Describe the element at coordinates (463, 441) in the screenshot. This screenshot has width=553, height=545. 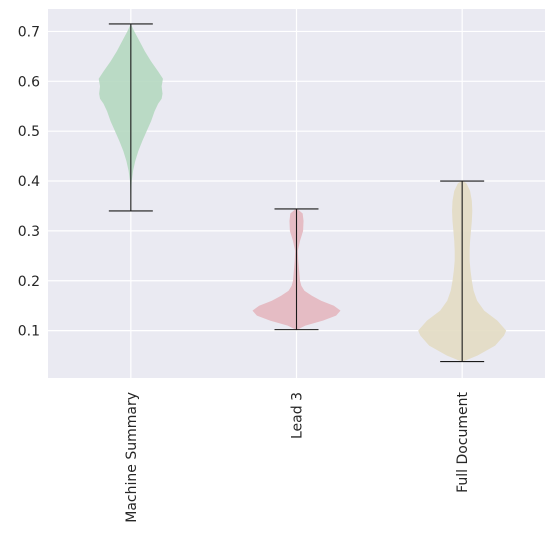
I see `x-tick-label-2: Full Document` at that location.